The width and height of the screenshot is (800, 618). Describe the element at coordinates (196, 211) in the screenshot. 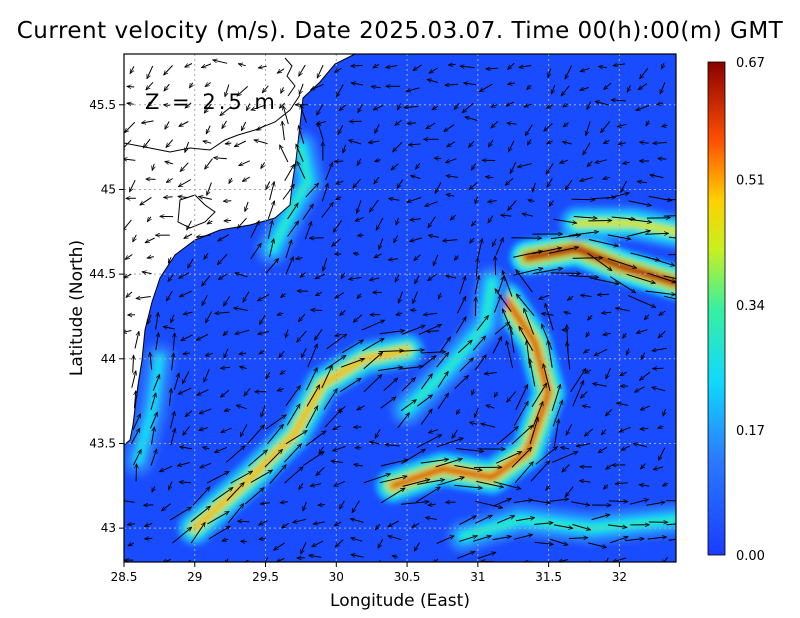

I see `lake-outline` at that location.